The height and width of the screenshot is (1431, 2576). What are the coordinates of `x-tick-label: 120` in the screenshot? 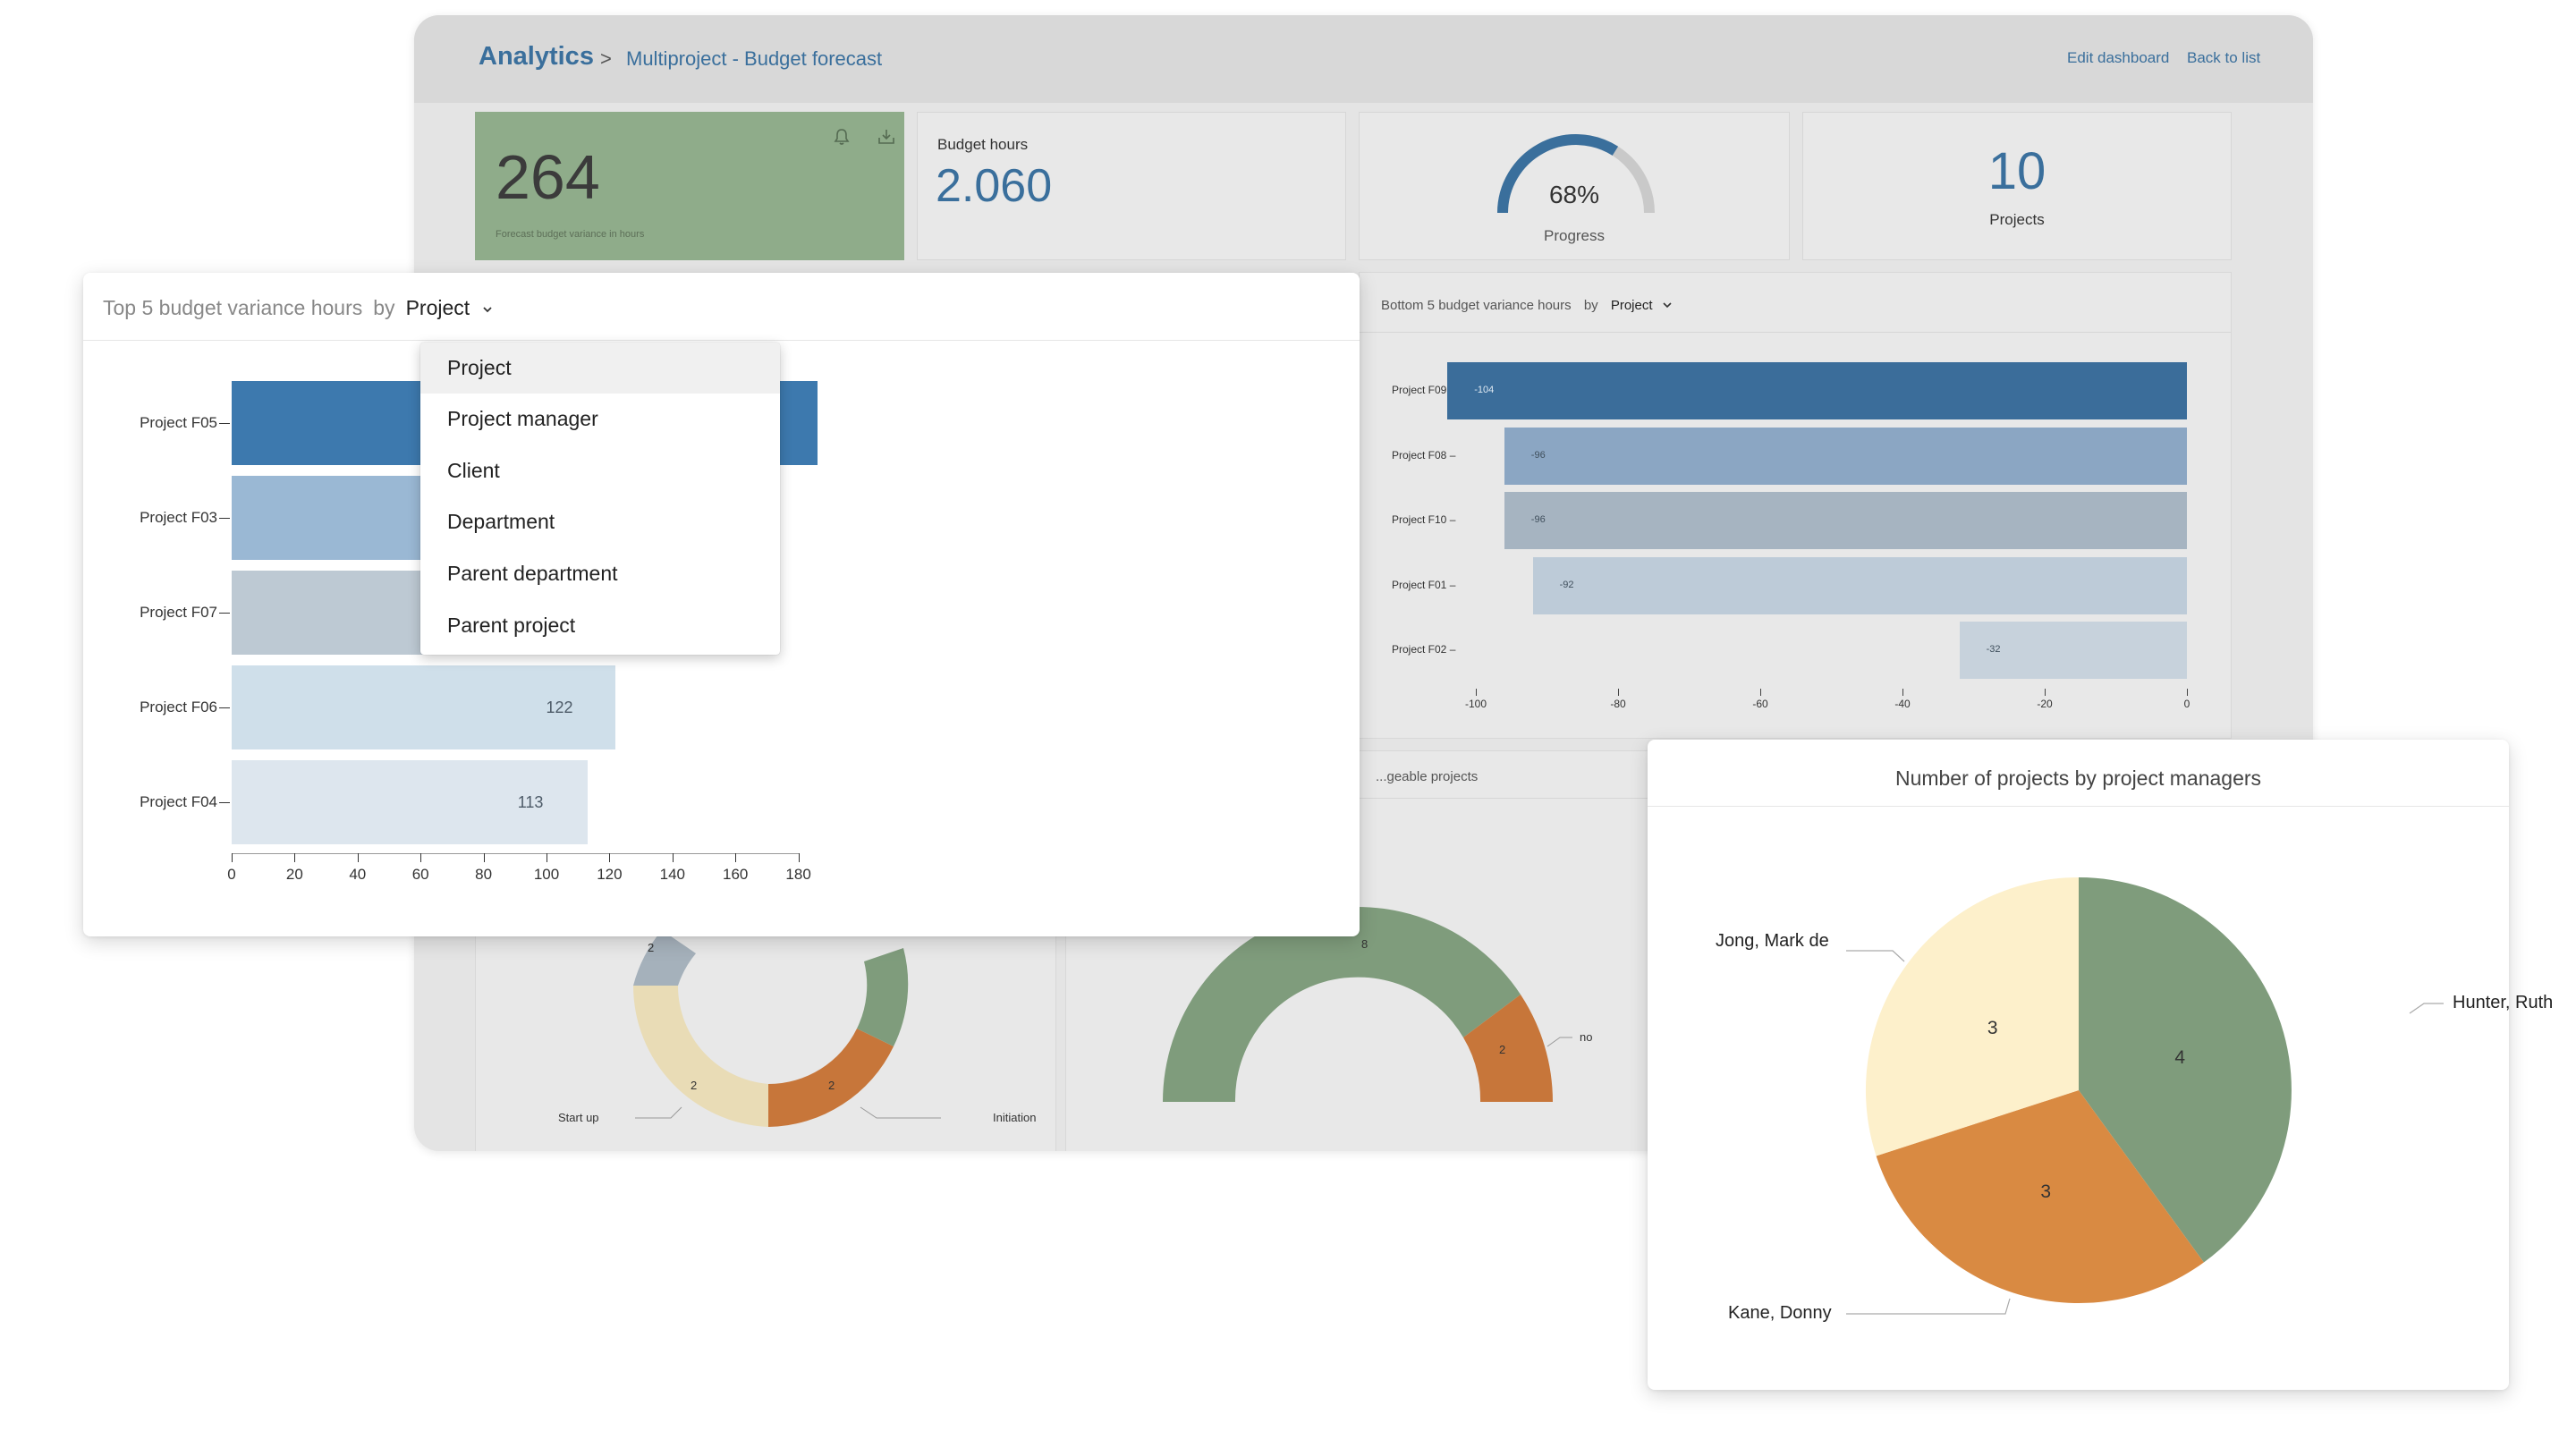 It's located at (610, 875).